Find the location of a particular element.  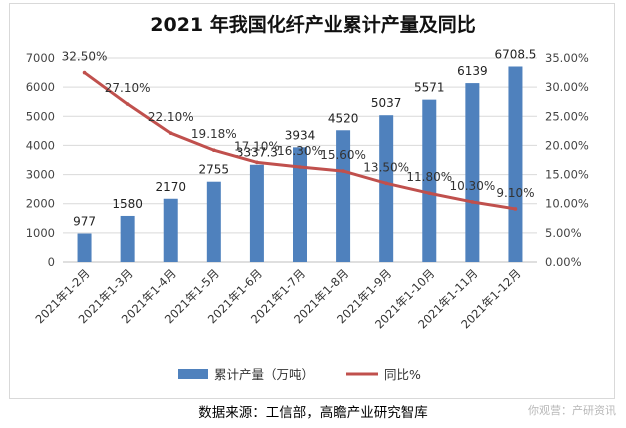

bar-value-label: 3337.3 is located at coordinates (257, 153).